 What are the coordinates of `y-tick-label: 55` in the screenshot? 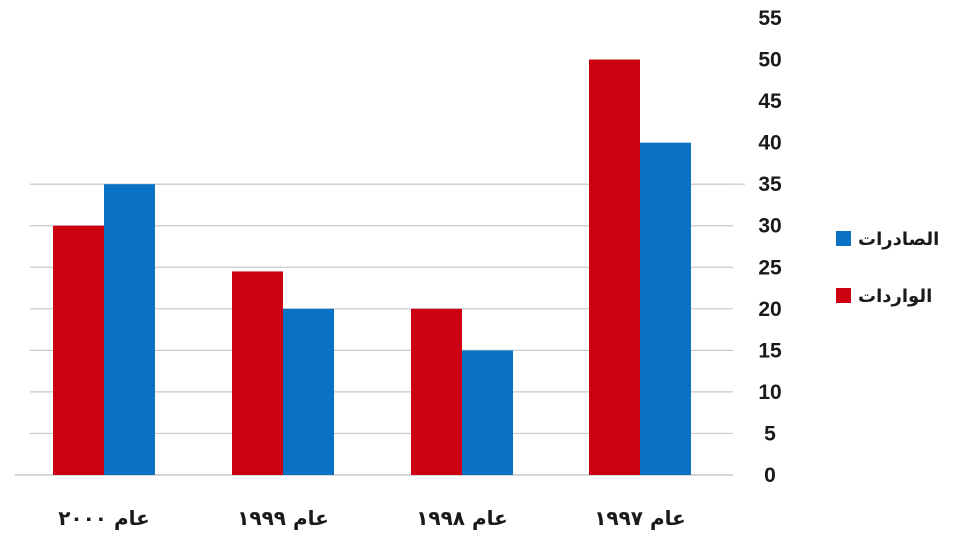 It's located at (770, 18).